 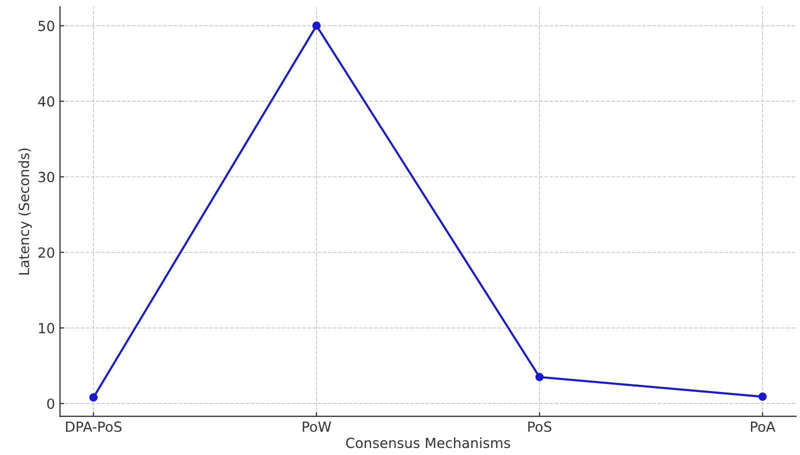 I want to click on y-tick-label: 10, so click(x=46, y=328).